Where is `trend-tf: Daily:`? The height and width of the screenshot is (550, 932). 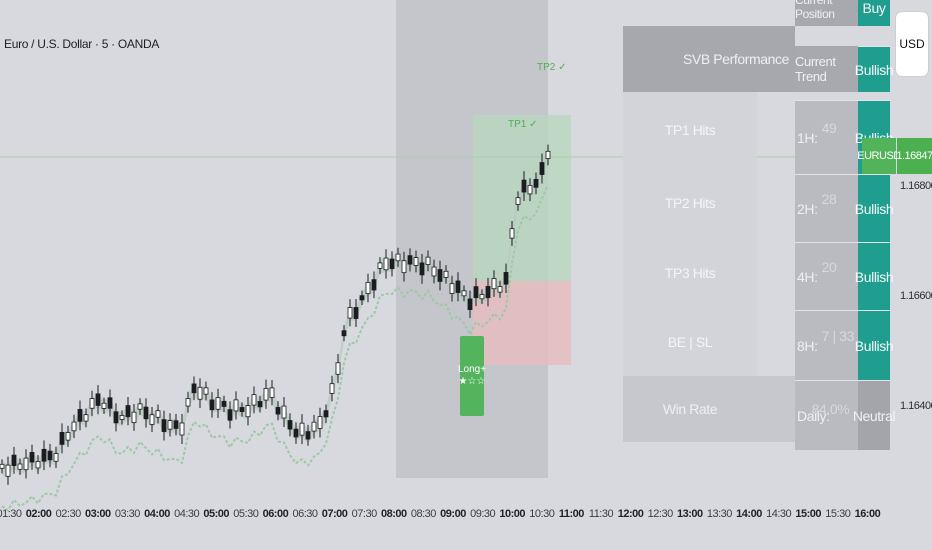
trend-tf: Daily: is located at coordinates (813, 415).